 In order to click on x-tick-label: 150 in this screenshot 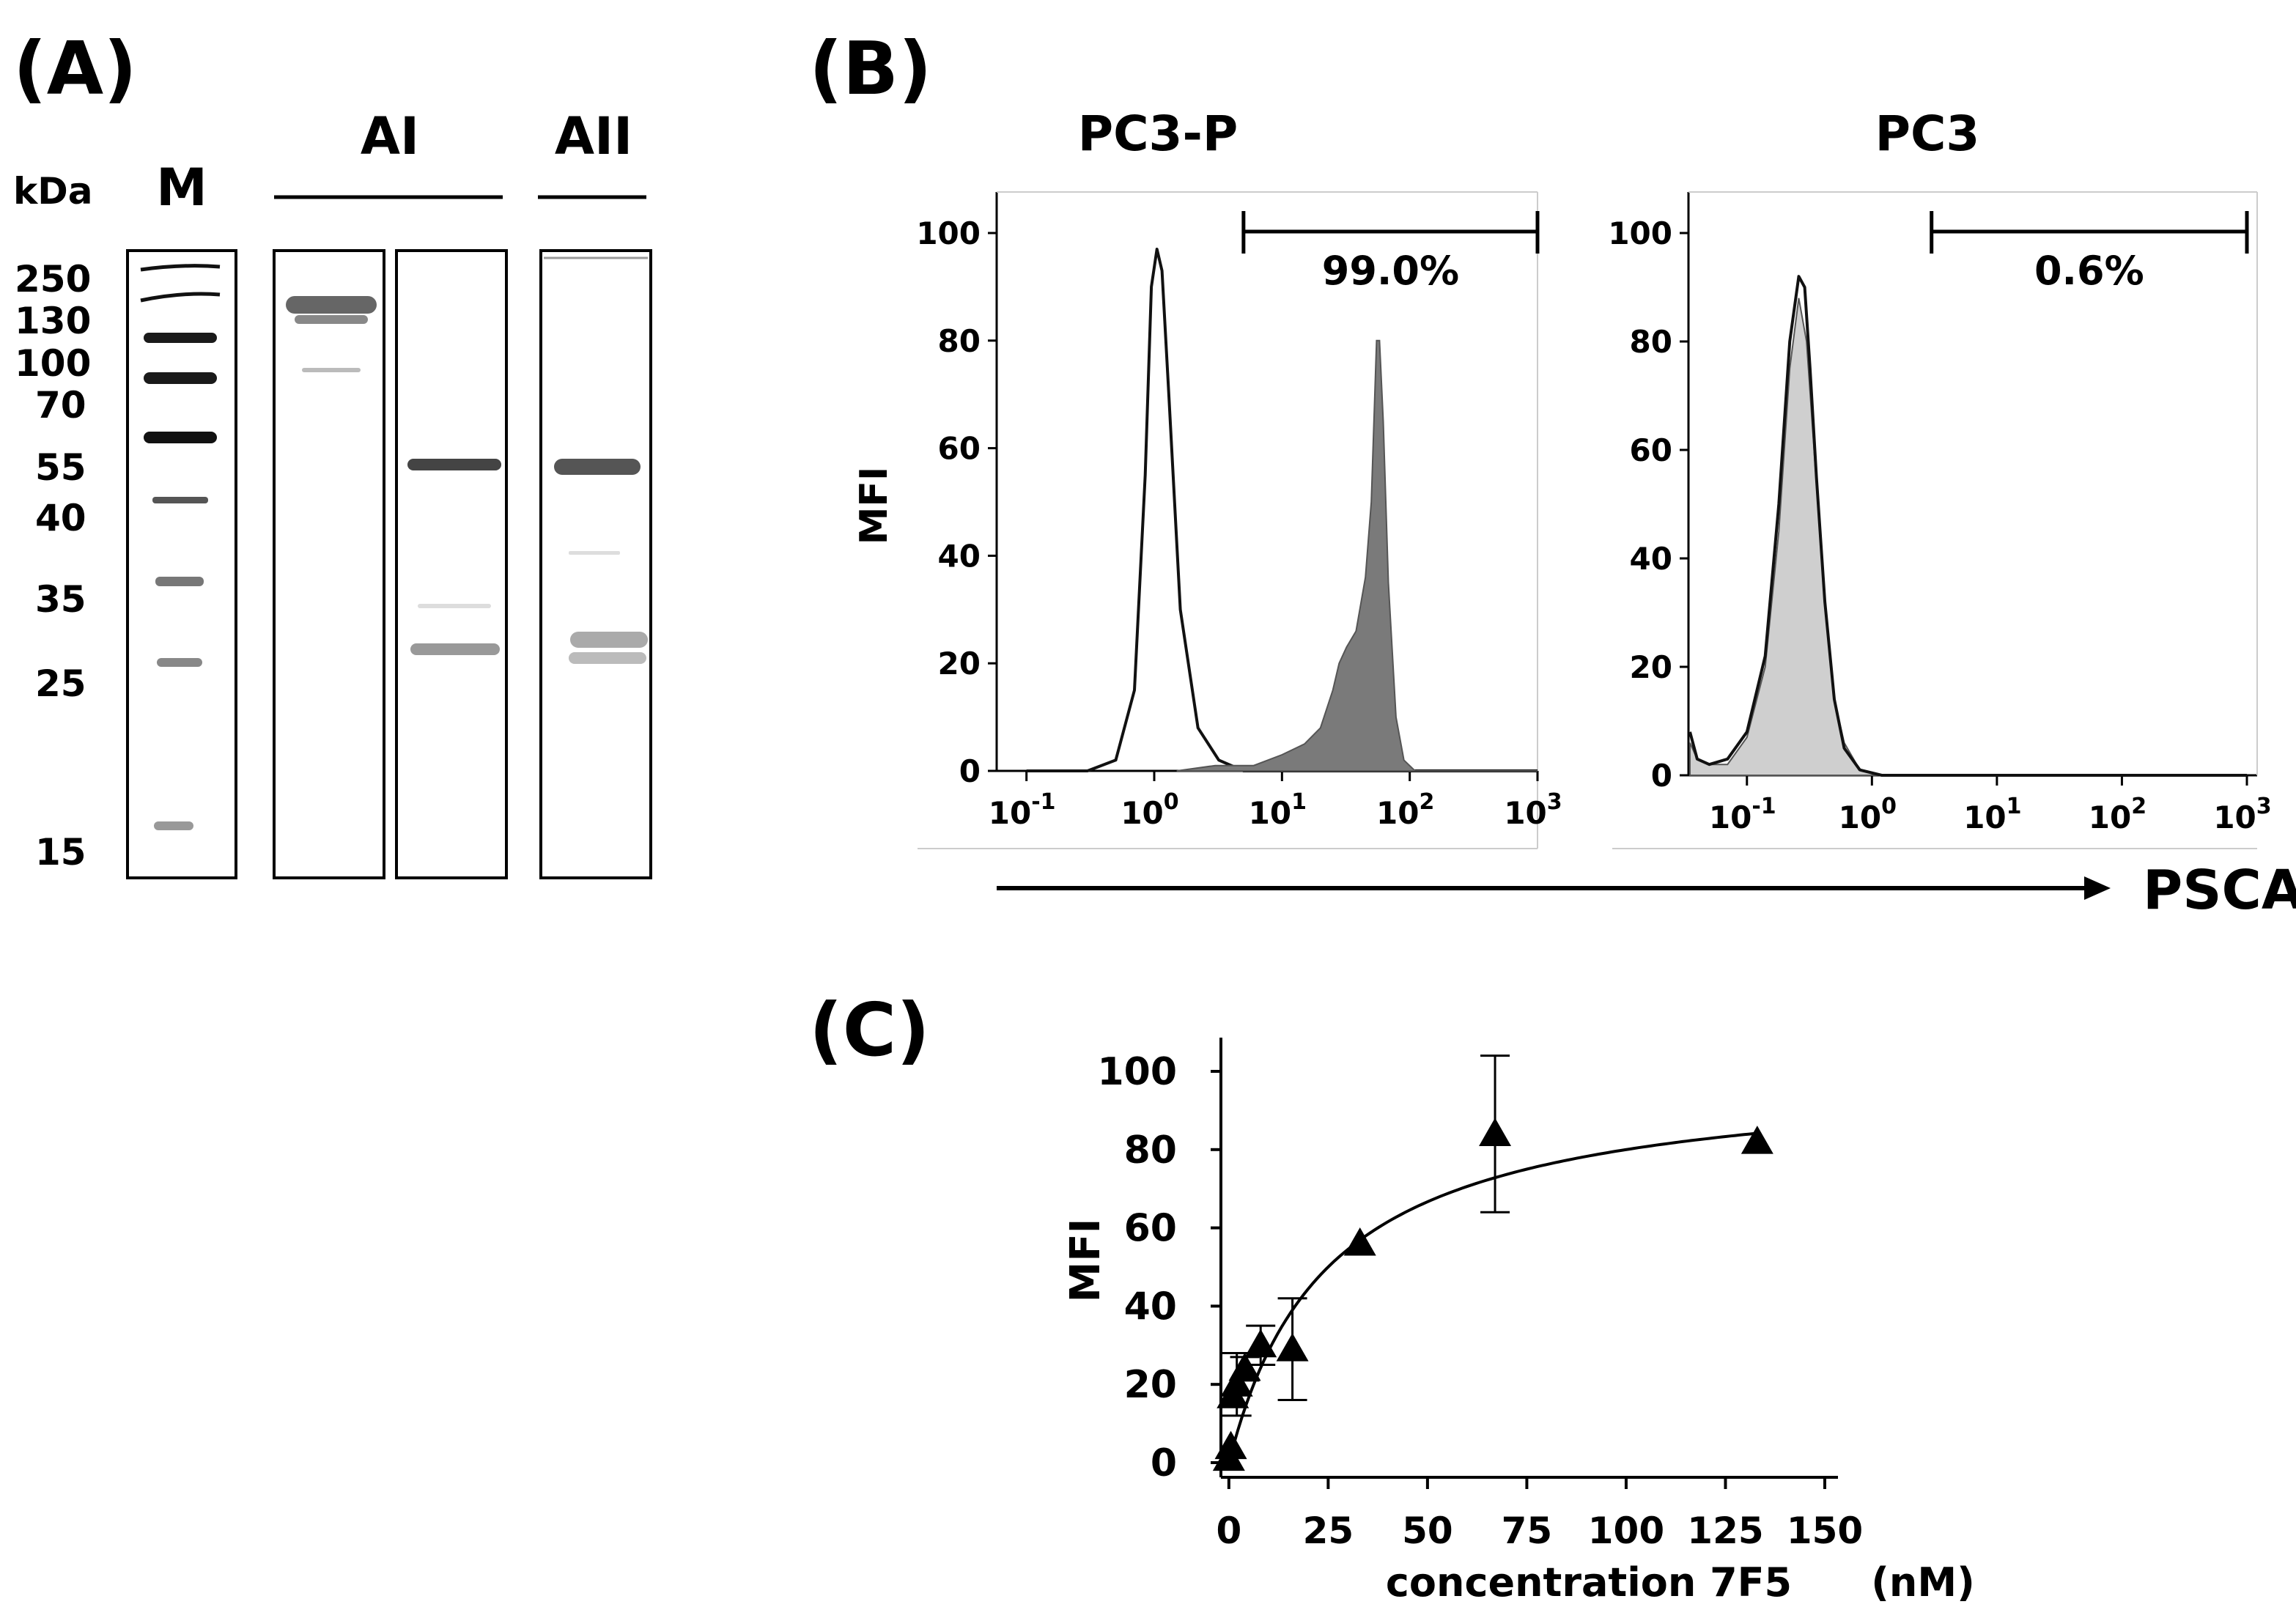, I will do `click(1825, 1531)`.